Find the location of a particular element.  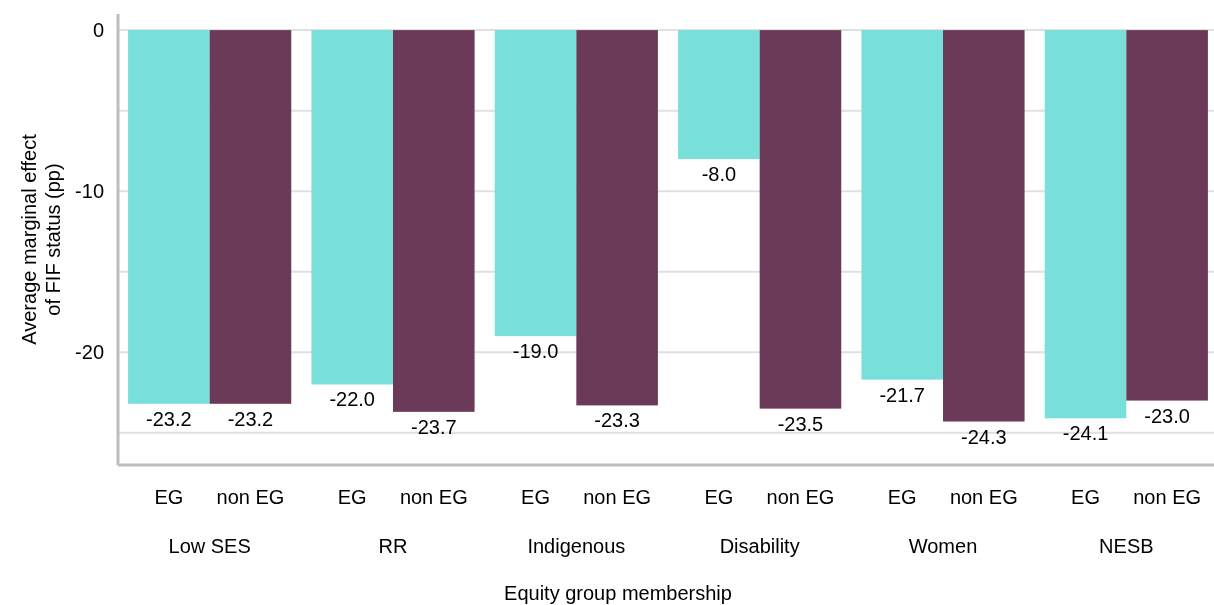

text: Low SES is located at coordinates (209, 546).